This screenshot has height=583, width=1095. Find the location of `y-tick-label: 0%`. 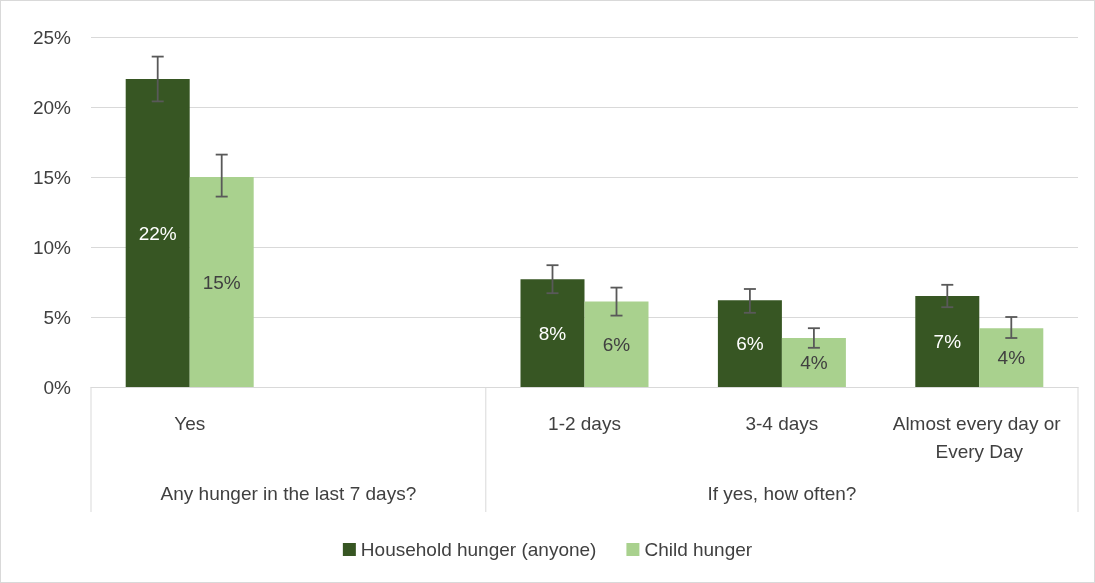

y-tick-label: 0% is located at coordinates (57, 387).